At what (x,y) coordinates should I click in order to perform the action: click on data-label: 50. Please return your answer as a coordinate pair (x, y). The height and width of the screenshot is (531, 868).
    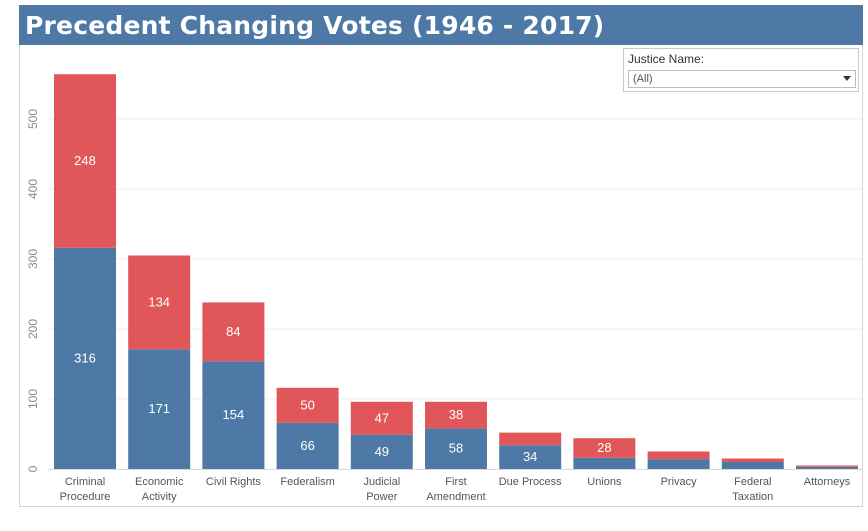
    Looking at the image, I should click on (307, 404).